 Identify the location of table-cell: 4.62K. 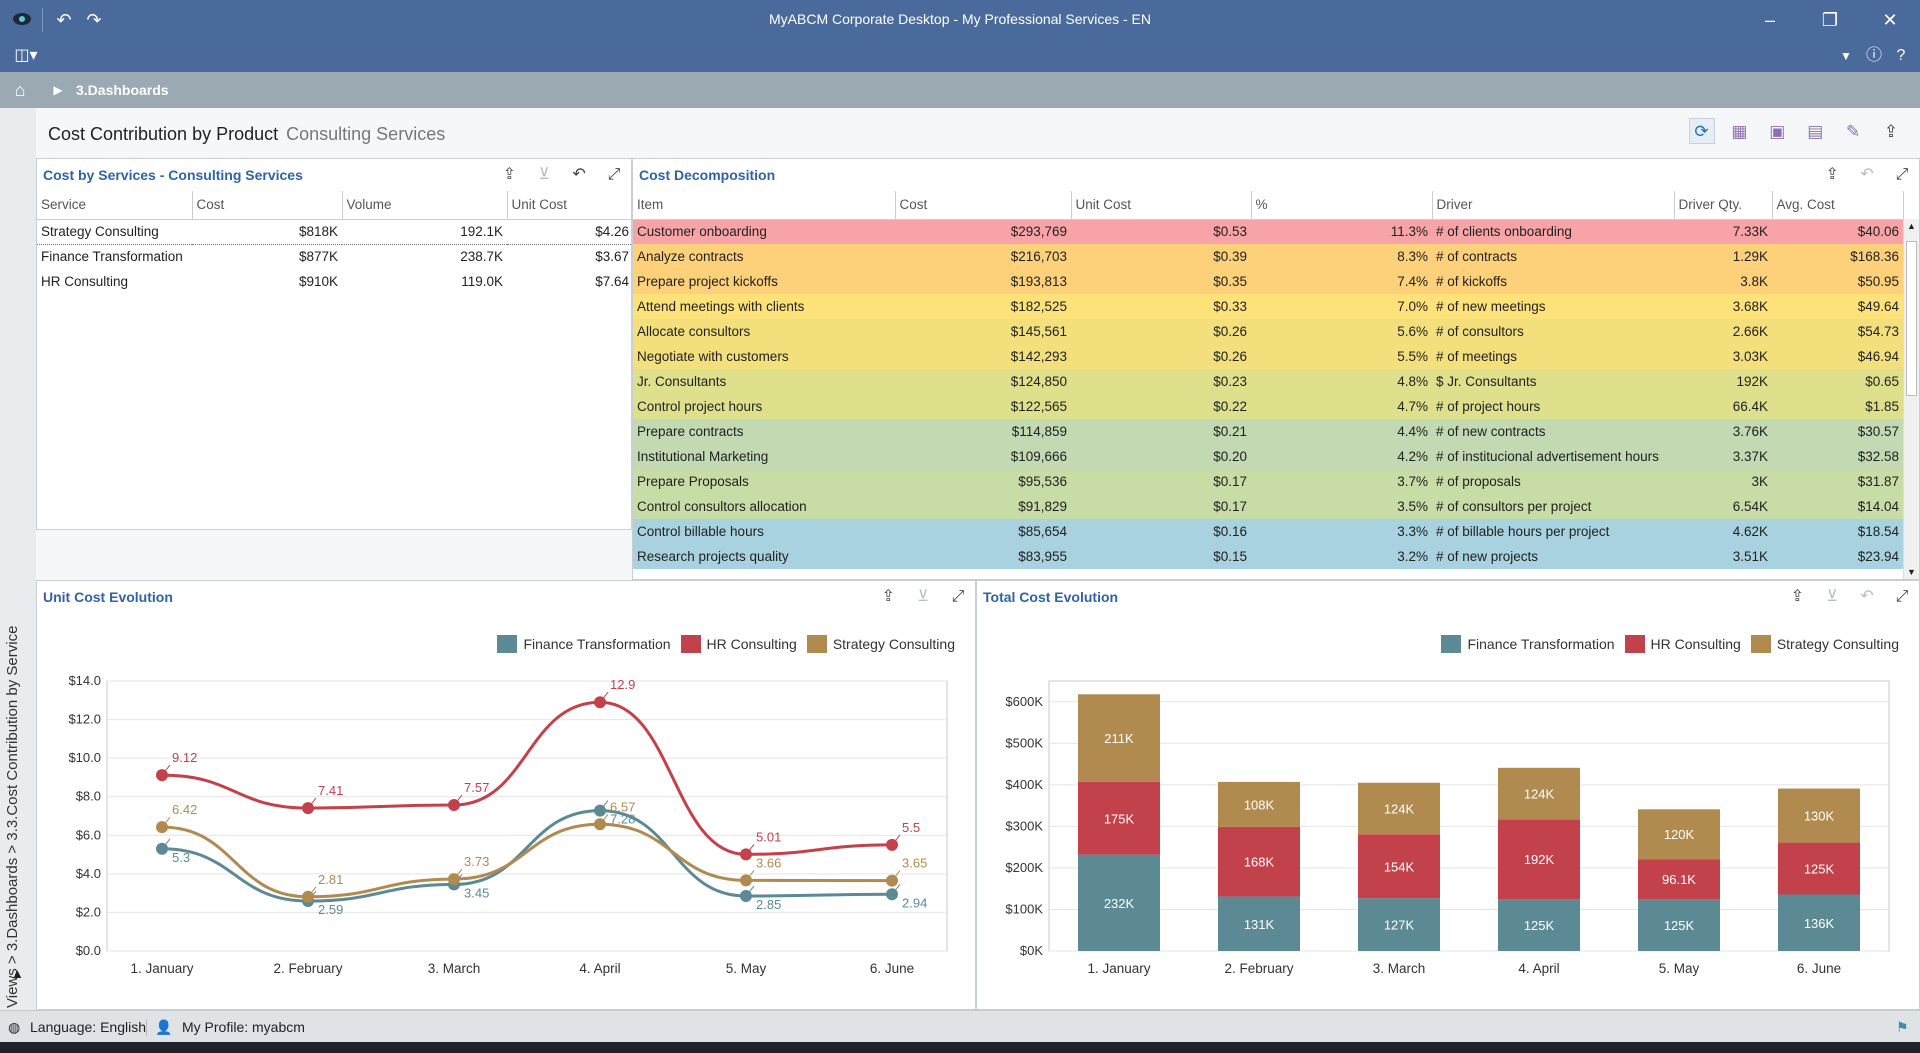
(1750, 531).